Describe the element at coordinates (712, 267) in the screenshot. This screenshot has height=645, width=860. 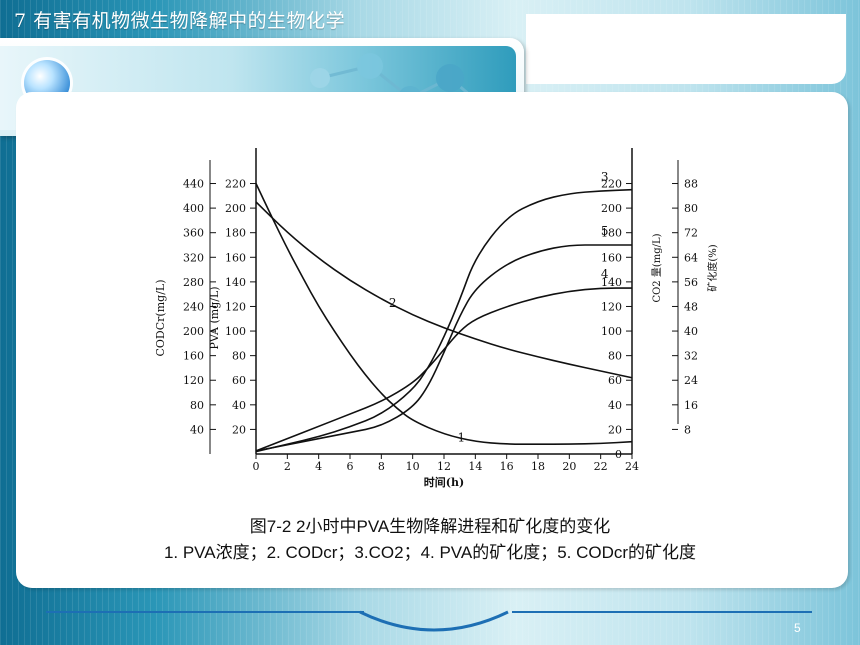
I see `mineral-axis-title: 矿化度(%)` at that location.